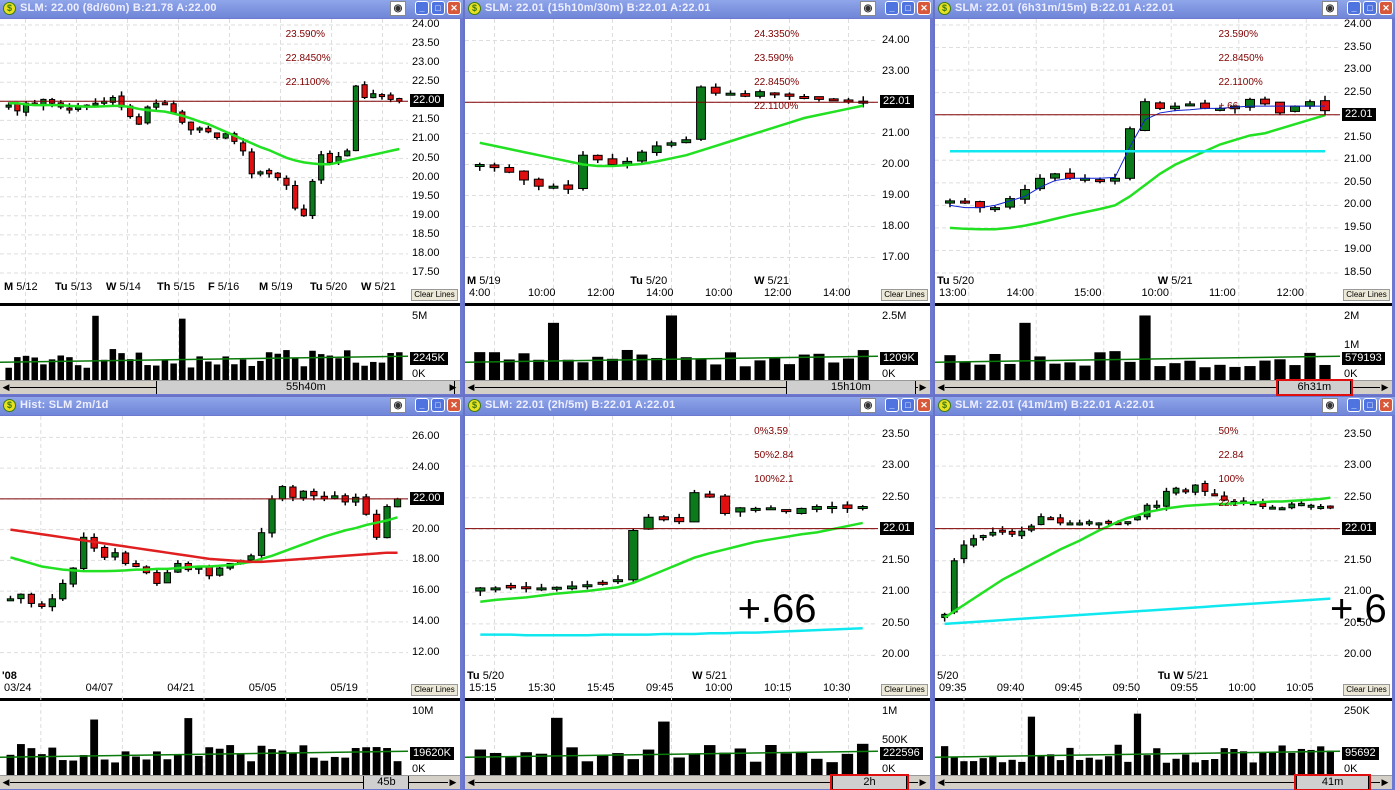 The image size is (1395, 790). What do you see at coordinates (1175, 281) in the screenshot?
I see `x-axis-day: W 5/21` at bounding box center [1175, 281].